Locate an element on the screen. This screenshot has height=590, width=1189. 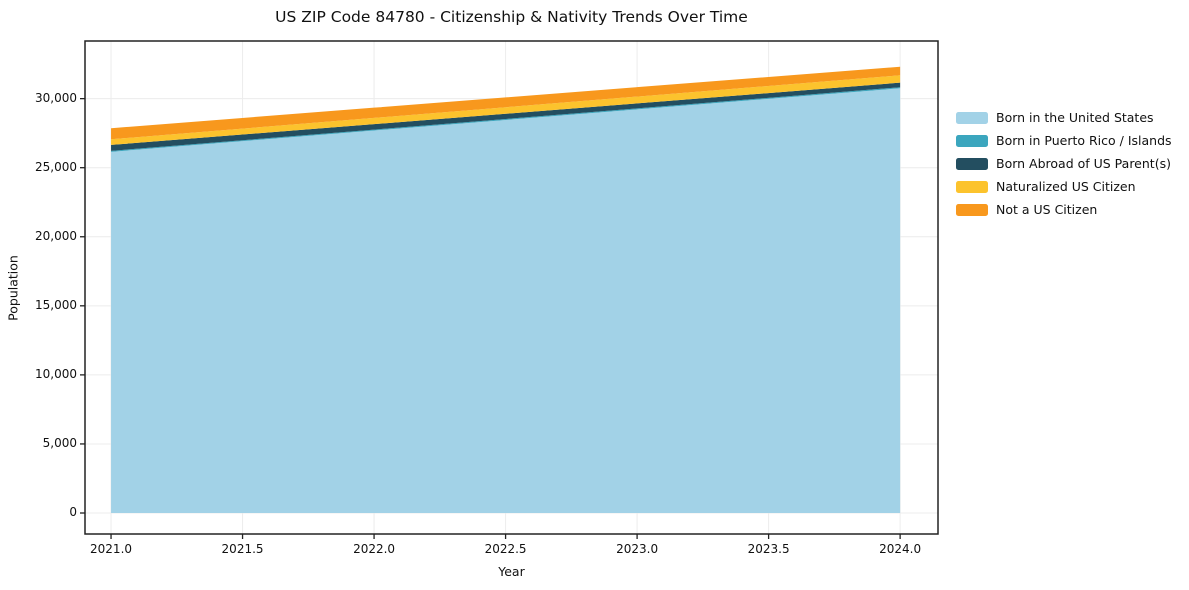
y-tick-label: 20,000 is located at coordinates (56, 235).